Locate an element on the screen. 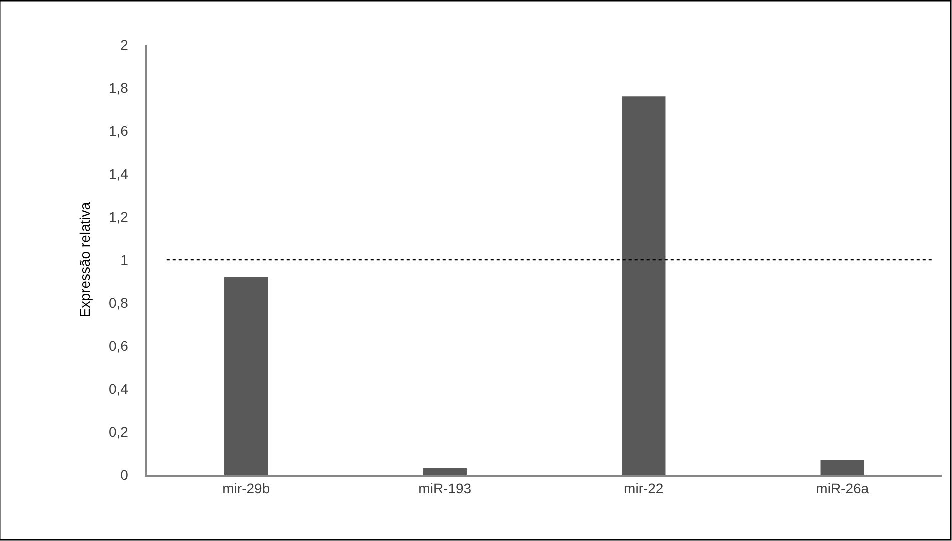  x-tick-label: miR-193 is located at coordinates (445, 488).